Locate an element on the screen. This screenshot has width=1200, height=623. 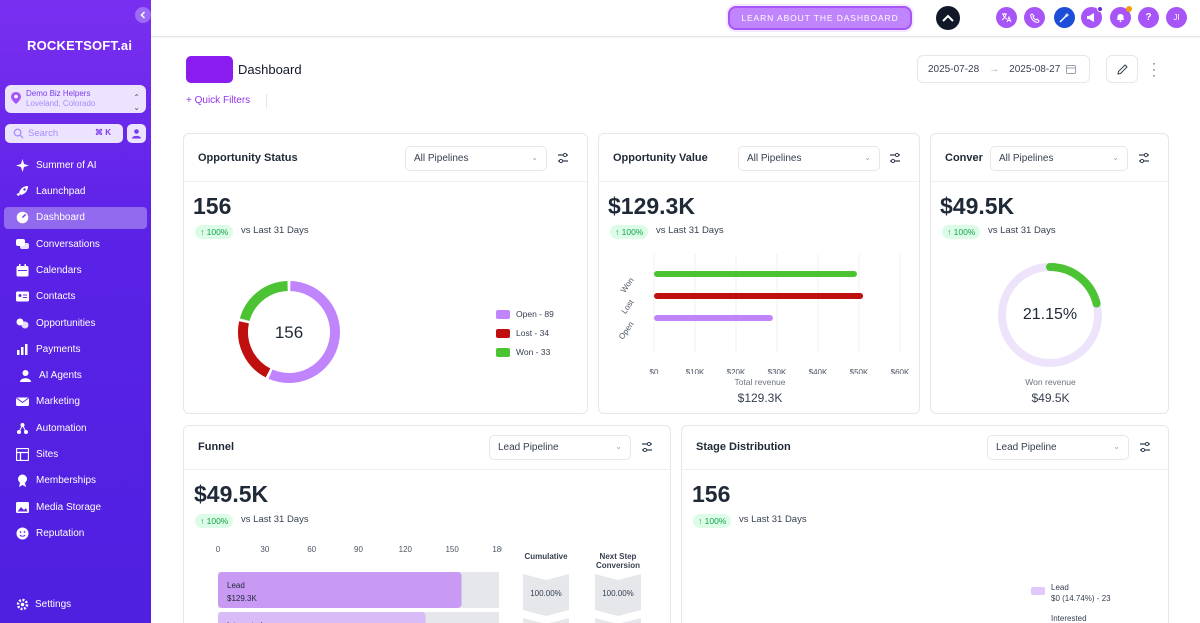
sidebar-item-calendars: Calendars is located at coordinates (75, 270).